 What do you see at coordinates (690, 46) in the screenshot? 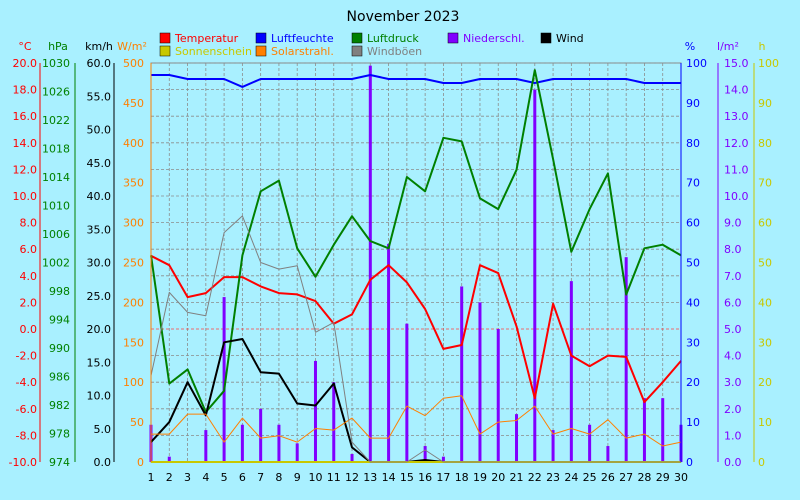
I see `axis-unit-hum: %` at bounding box center [690, 46].